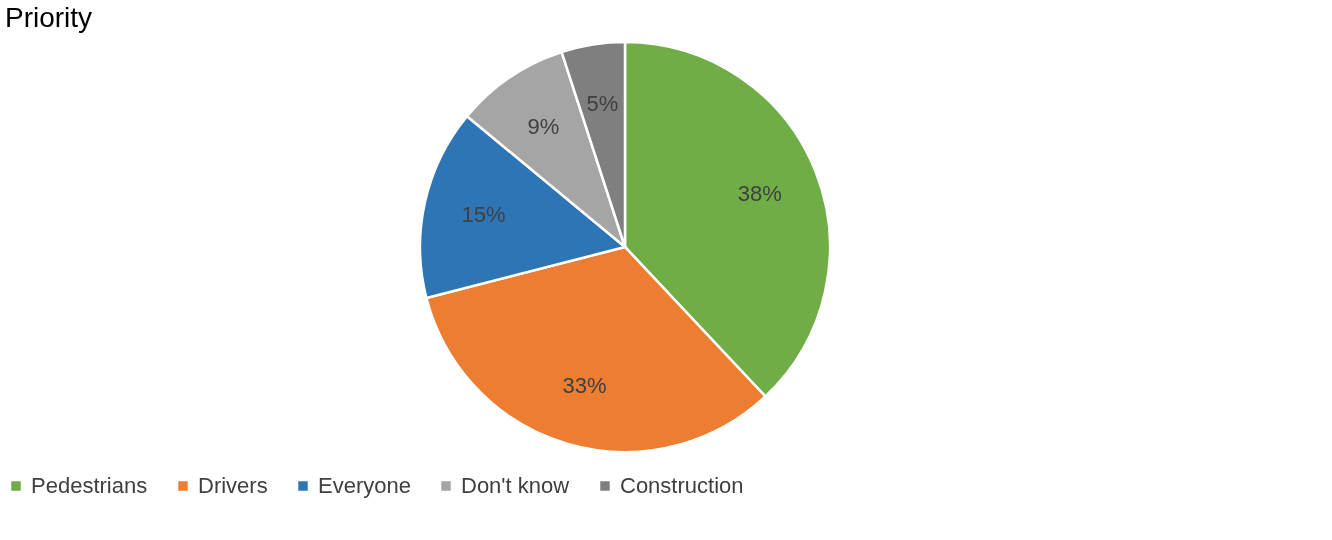  Describe the element at coordinates (759, 193) in the screenshot. I see `data-label: 38%` at that location.